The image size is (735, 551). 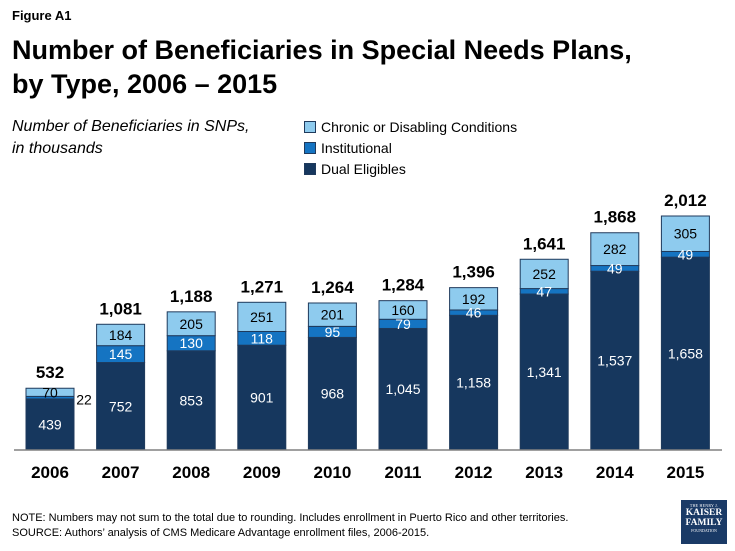 I want to click on total-label-2010: 1,264, so click(x=332, y=287).